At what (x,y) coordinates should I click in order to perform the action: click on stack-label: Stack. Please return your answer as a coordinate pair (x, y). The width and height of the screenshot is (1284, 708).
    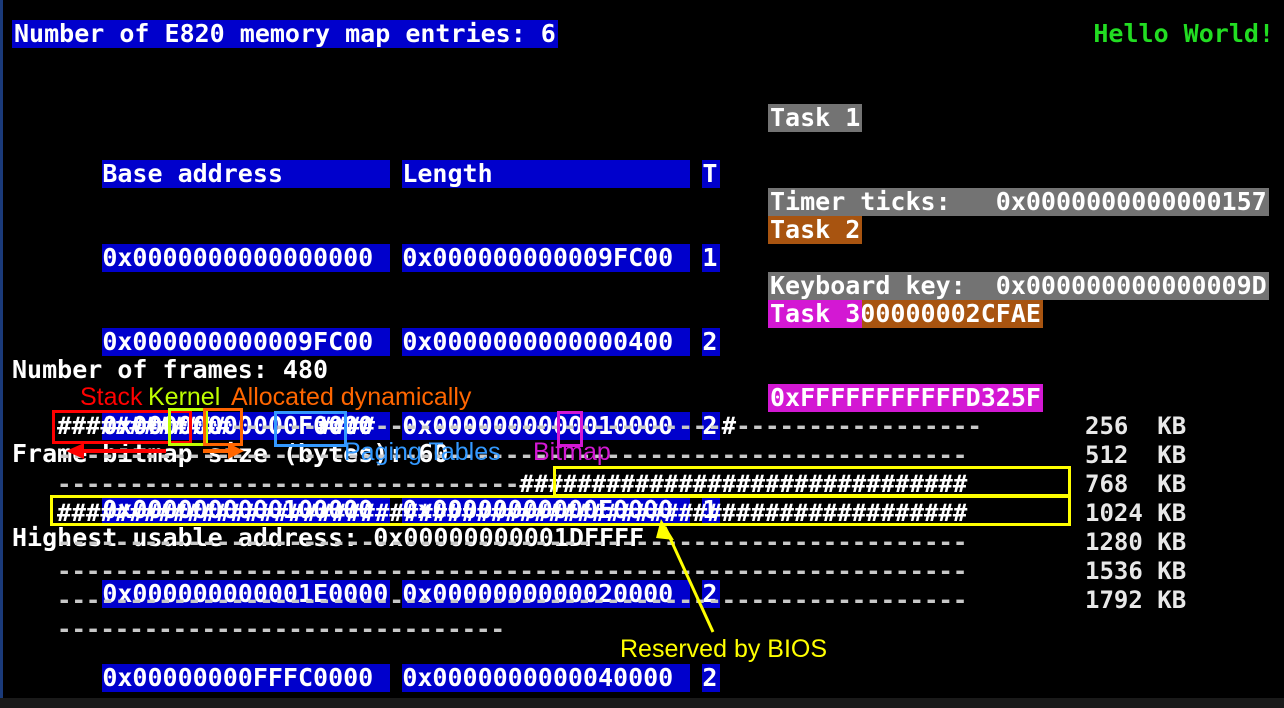
    Looking at the image, I should click on (111, 397).